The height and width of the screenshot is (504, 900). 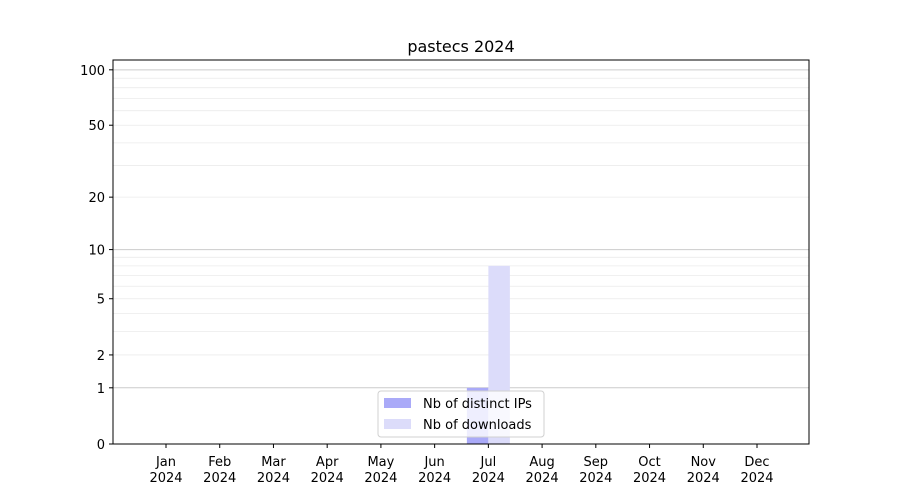 What do you see at coordinates (101, 389) in the screenshot?
I see `y-tick-label: 1` at bounding box center [101, 389].